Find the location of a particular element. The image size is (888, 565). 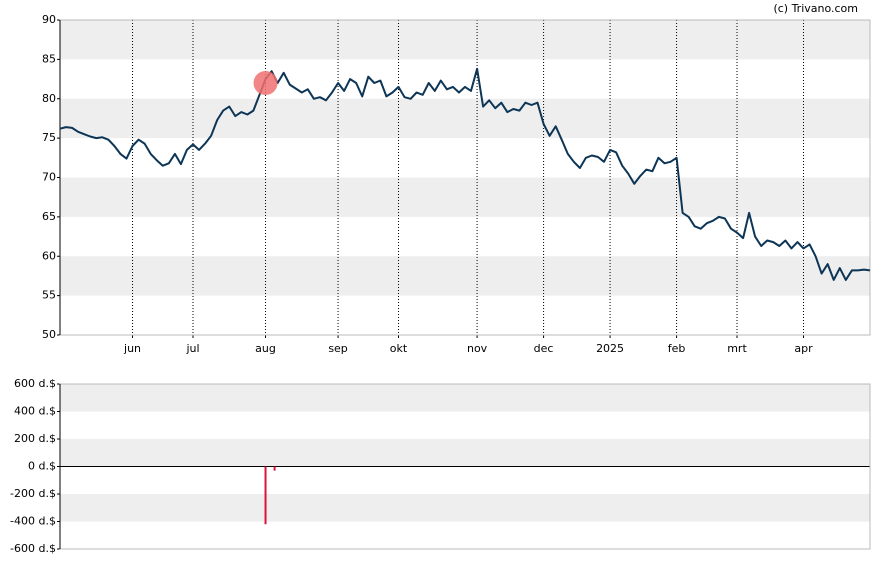

x-tick-label: feb is located at coordinates (677, 348).